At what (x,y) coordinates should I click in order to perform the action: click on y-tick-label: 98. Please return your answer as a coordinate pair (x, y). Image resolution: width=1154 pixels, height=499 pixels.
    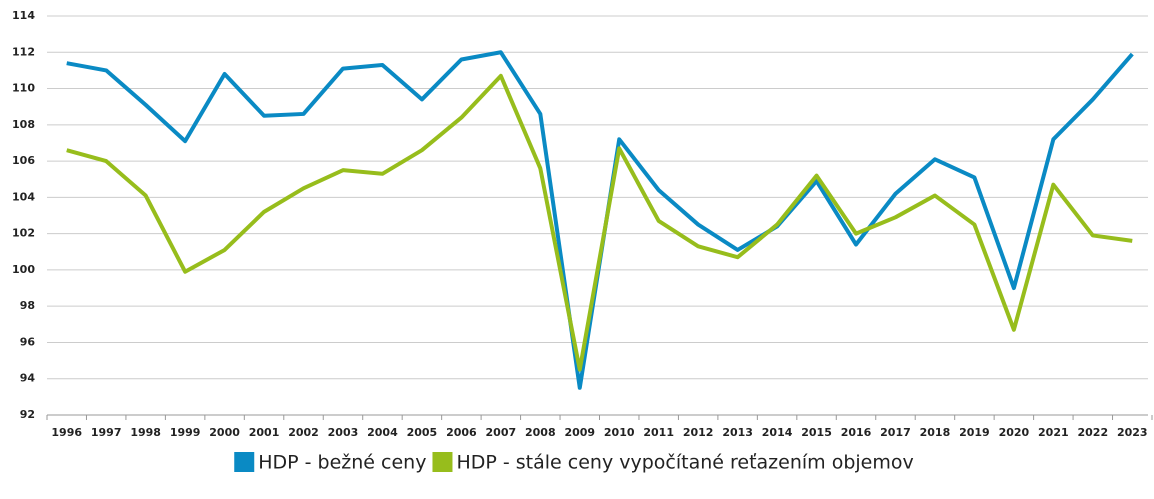
    Looking at the image, I should click on (27, 305).